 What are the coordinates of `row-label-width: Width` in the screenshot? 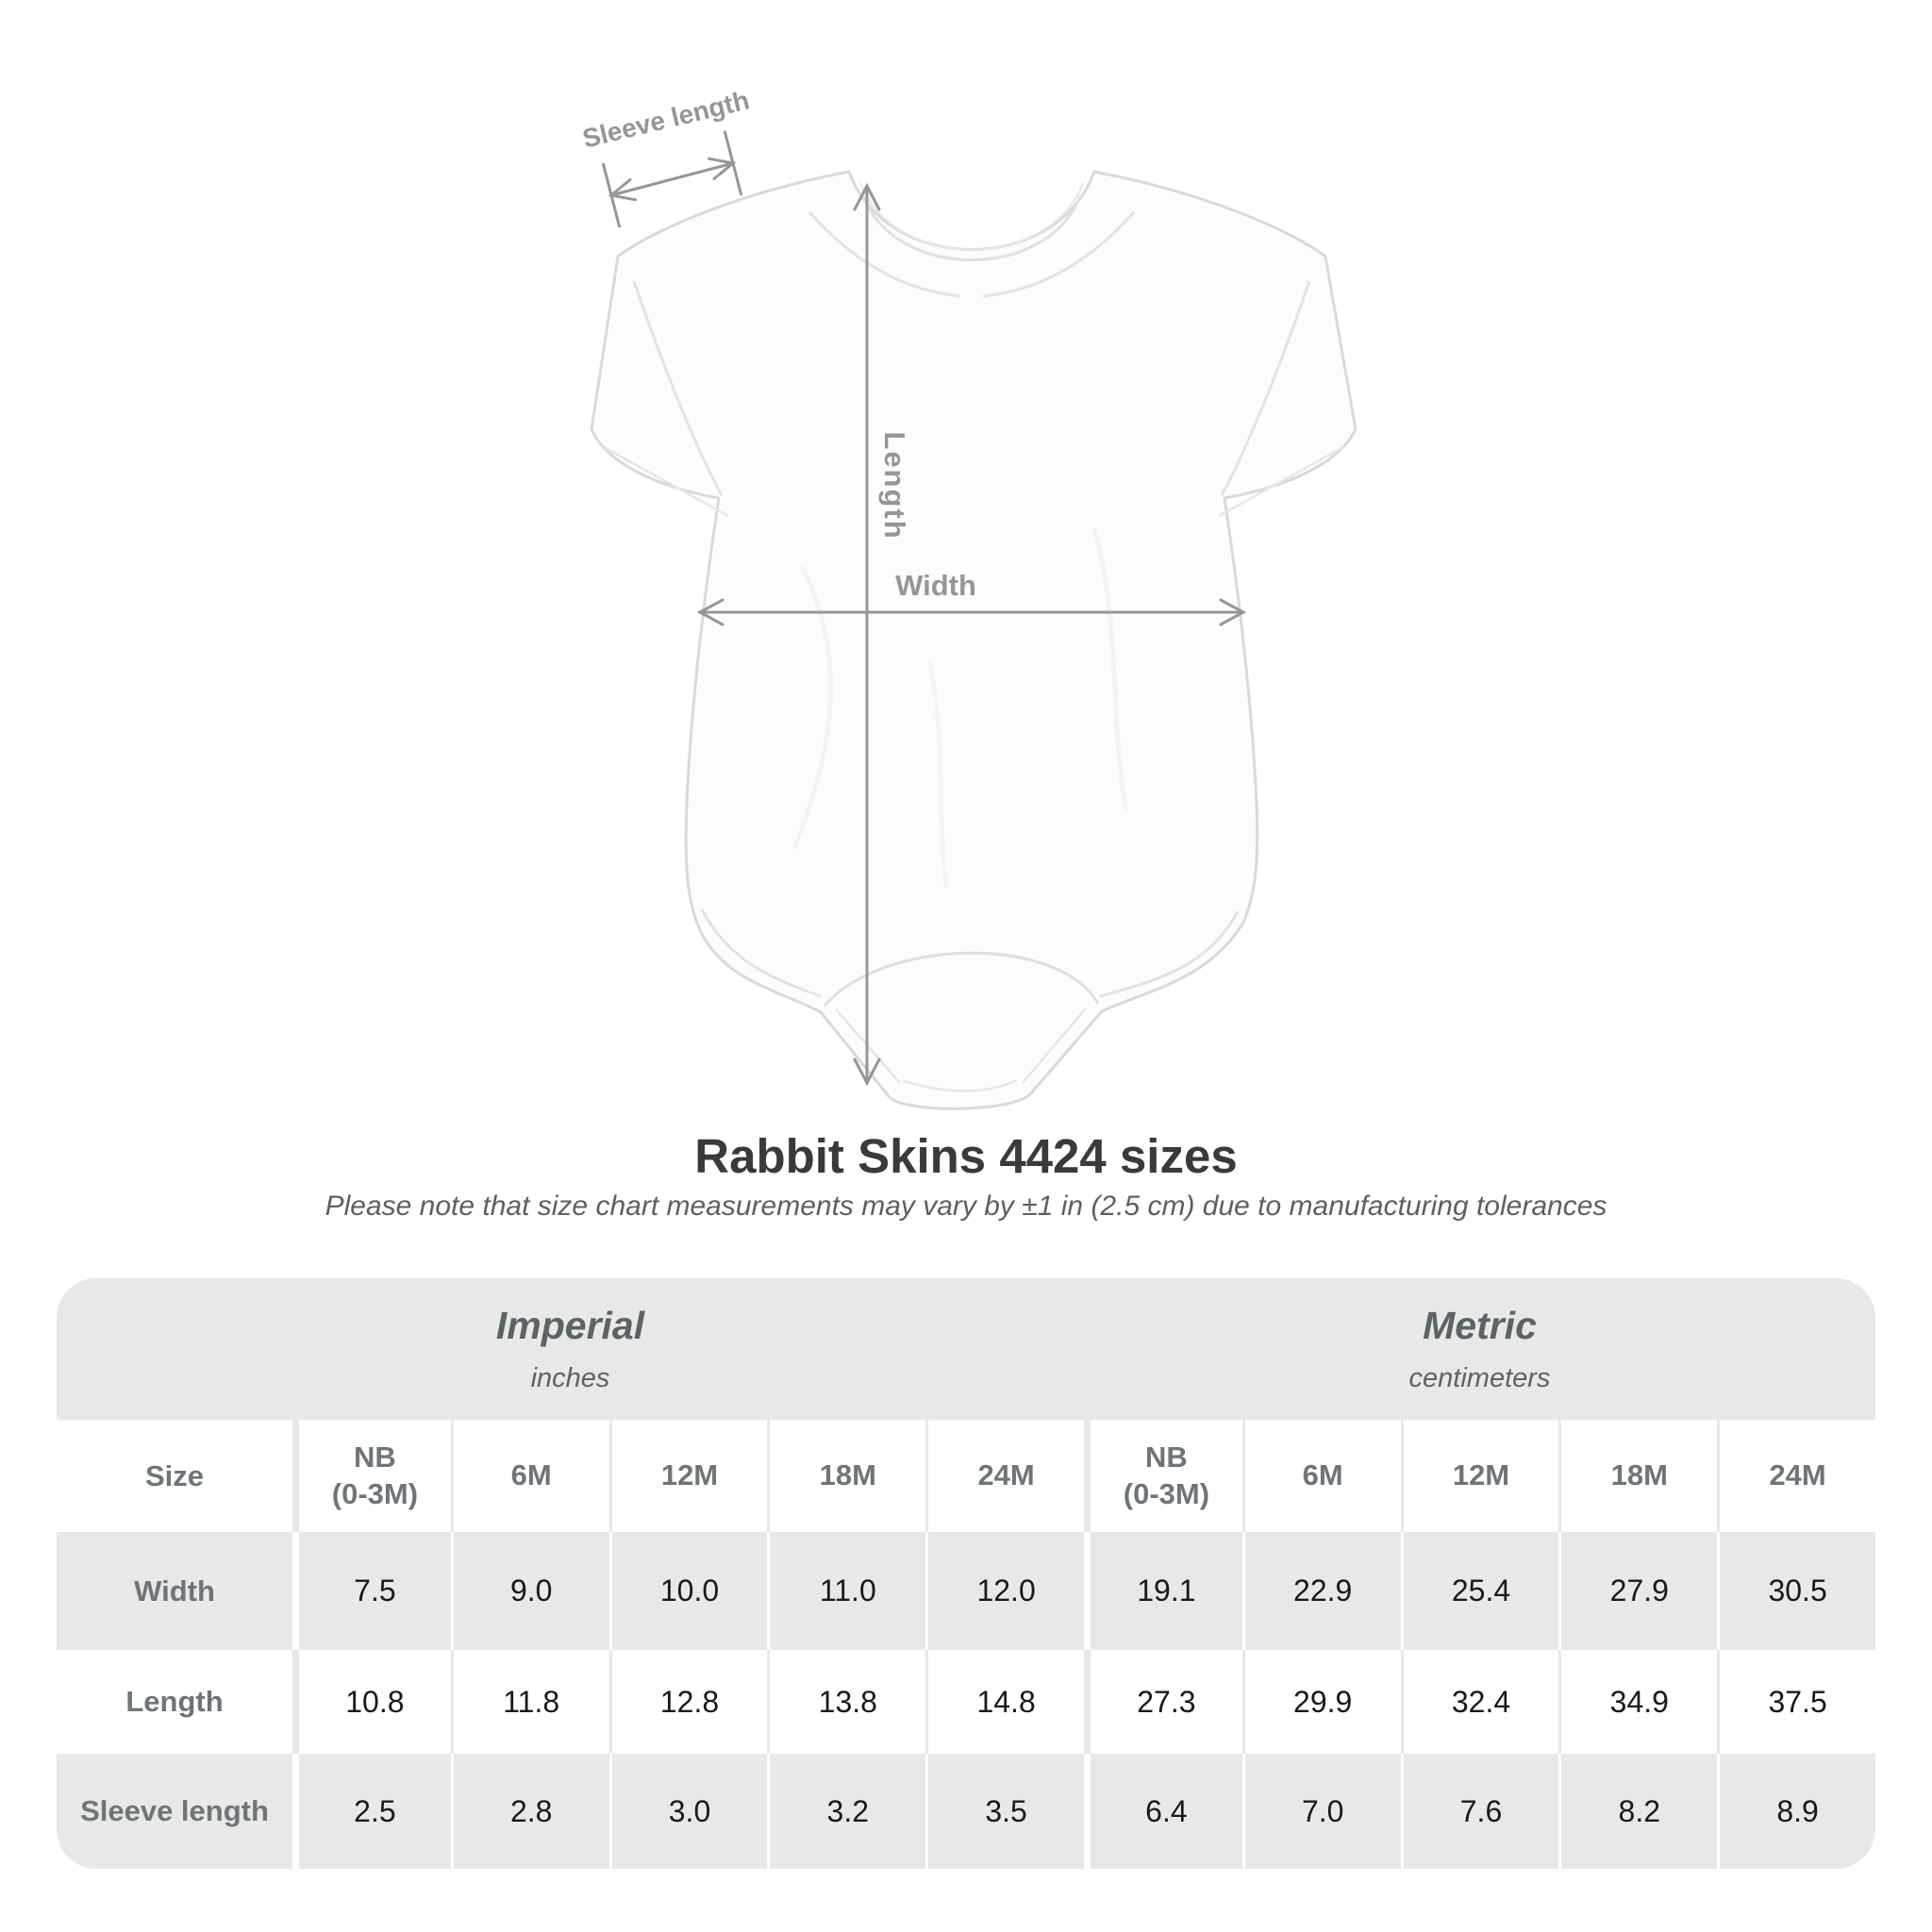 It's located at (175, 1591).